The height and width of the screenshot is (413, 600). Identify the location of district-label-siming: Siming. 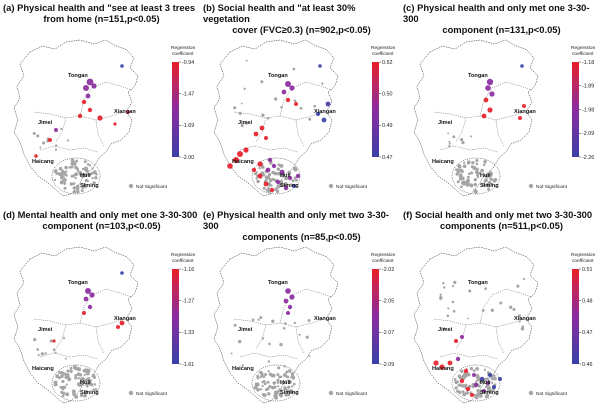
(289, 393).